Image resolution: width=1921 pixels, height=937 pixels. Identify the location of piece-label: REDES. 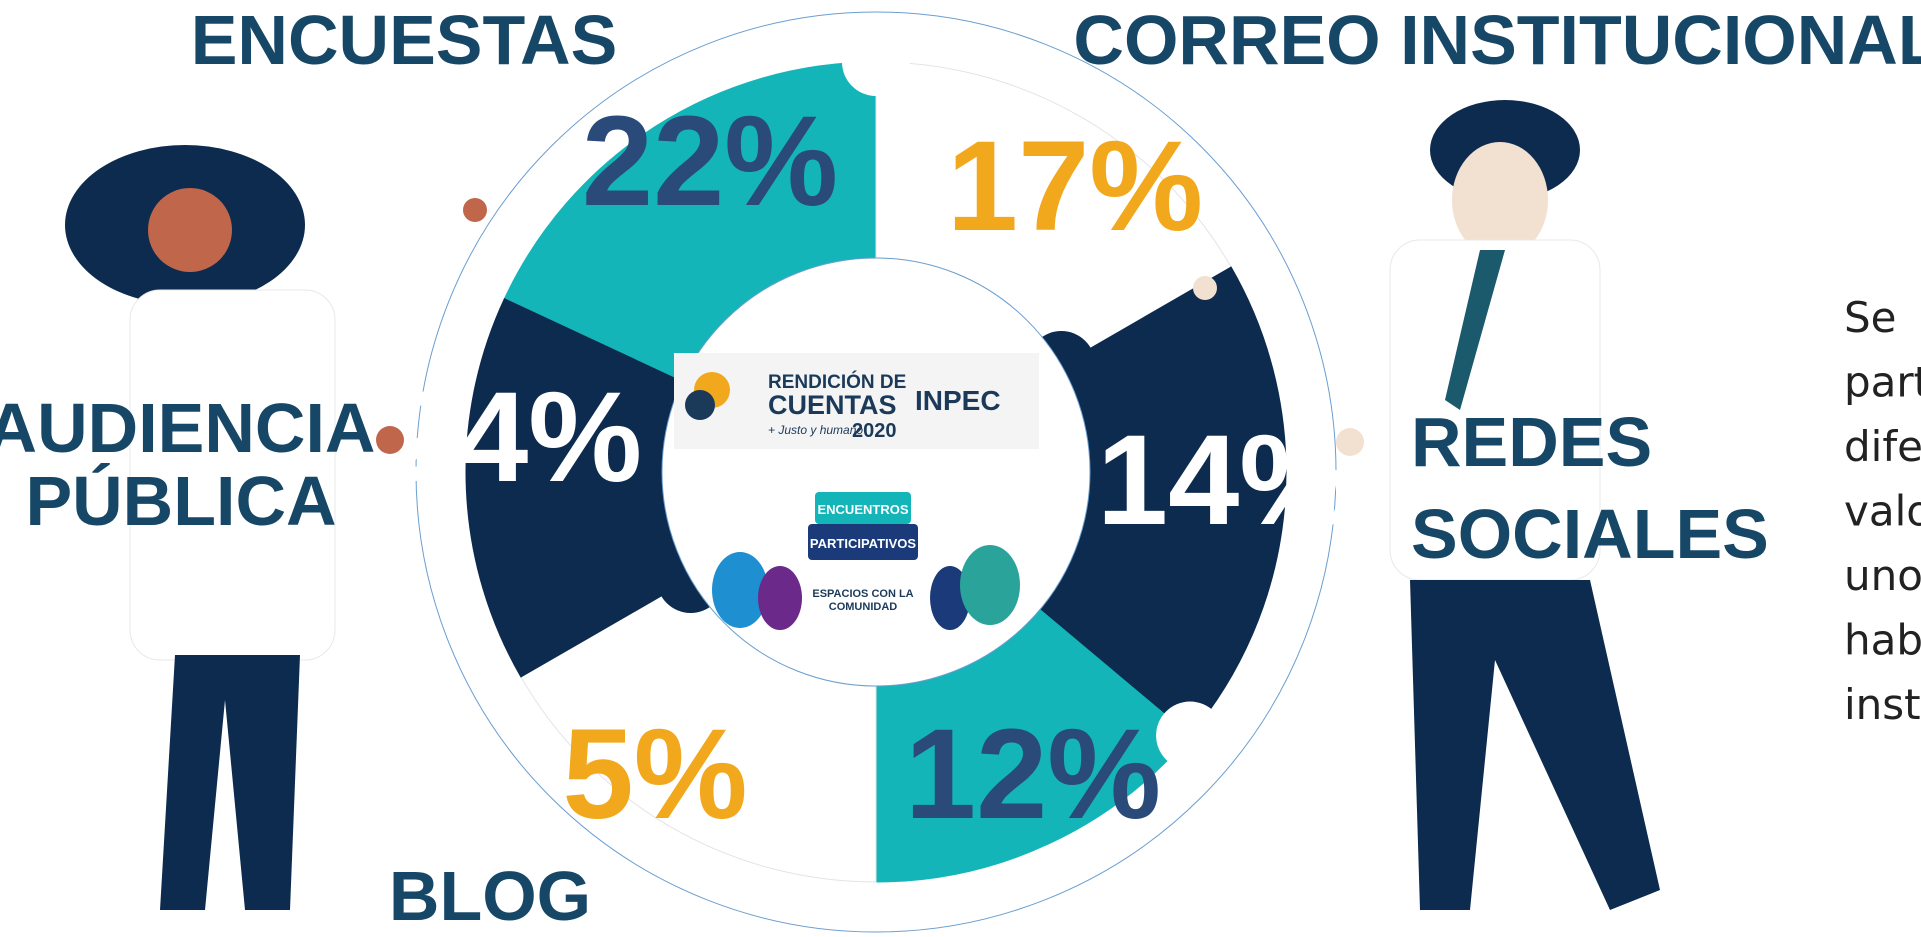
(1531, 442).